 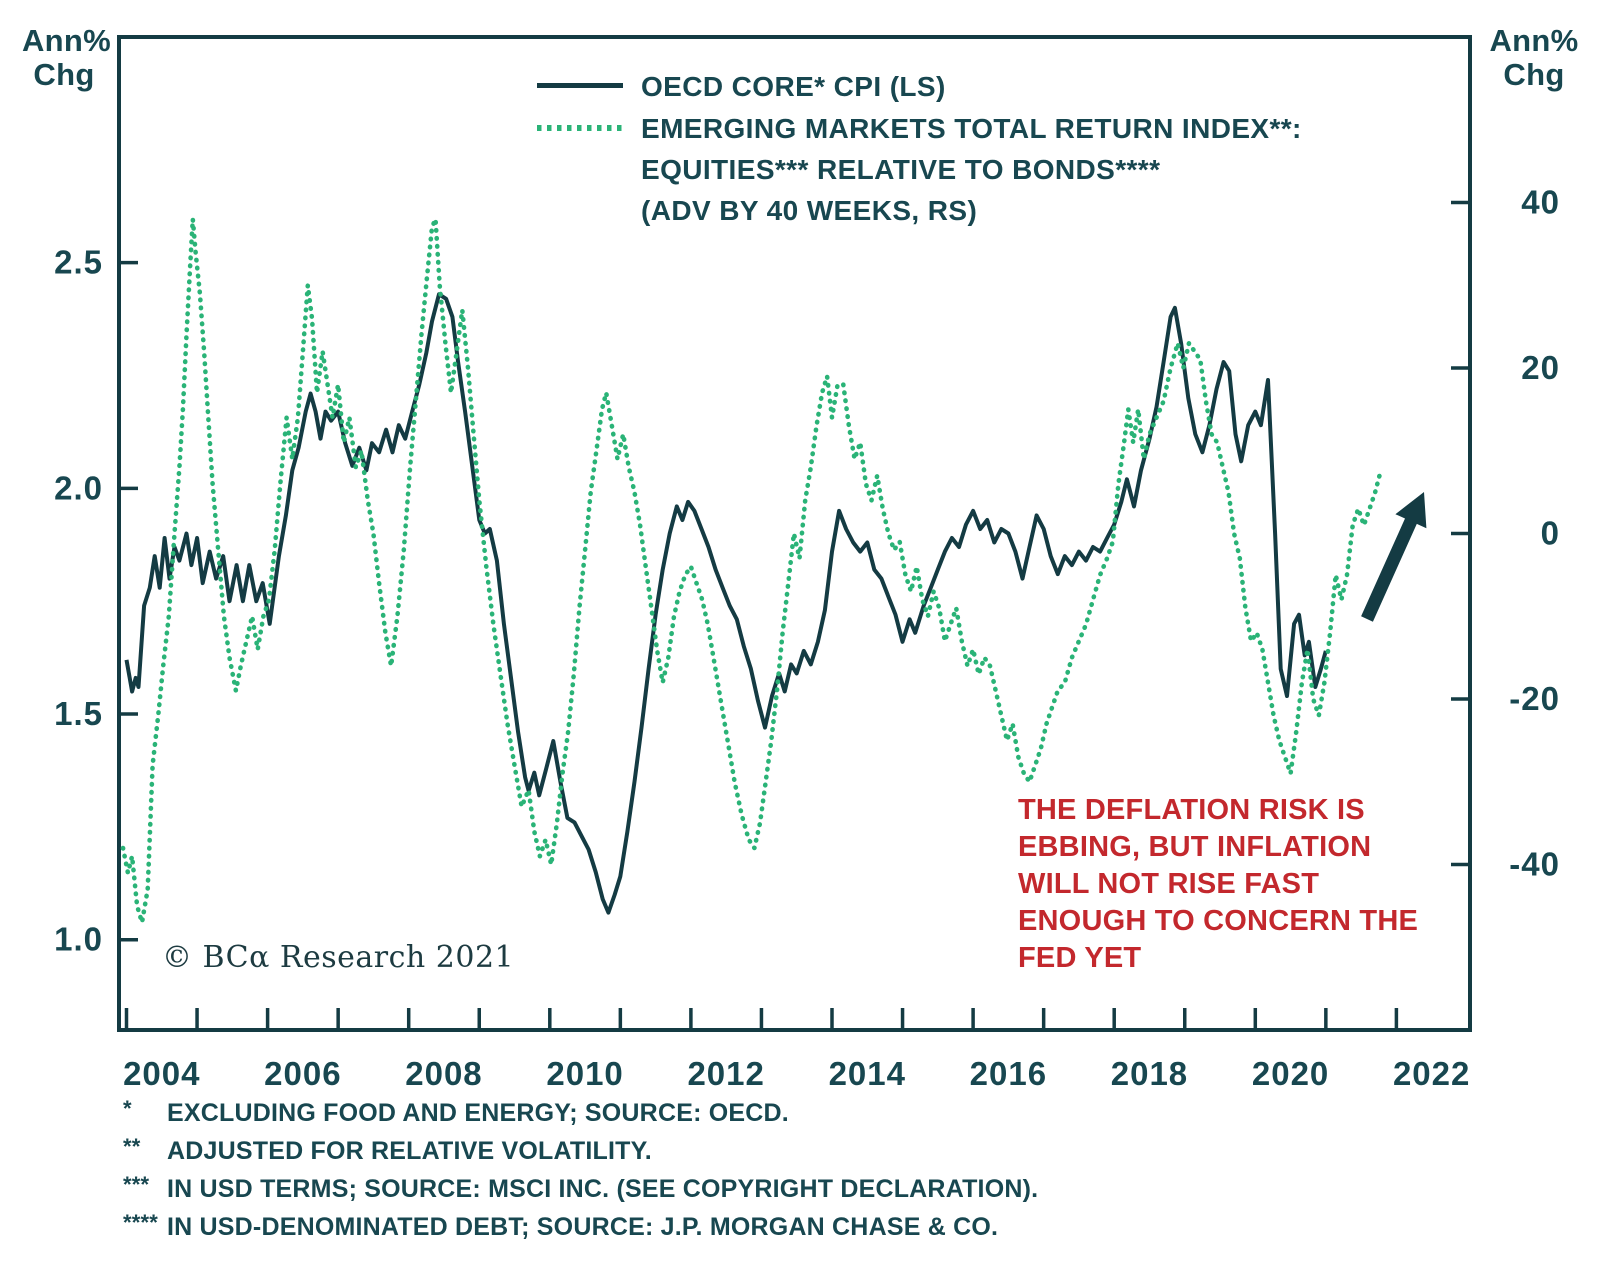 I want to click on footnote-2: ** ADJUSTED FOR RELATIVE VOLATILITY., so click(x=580, y=1151).